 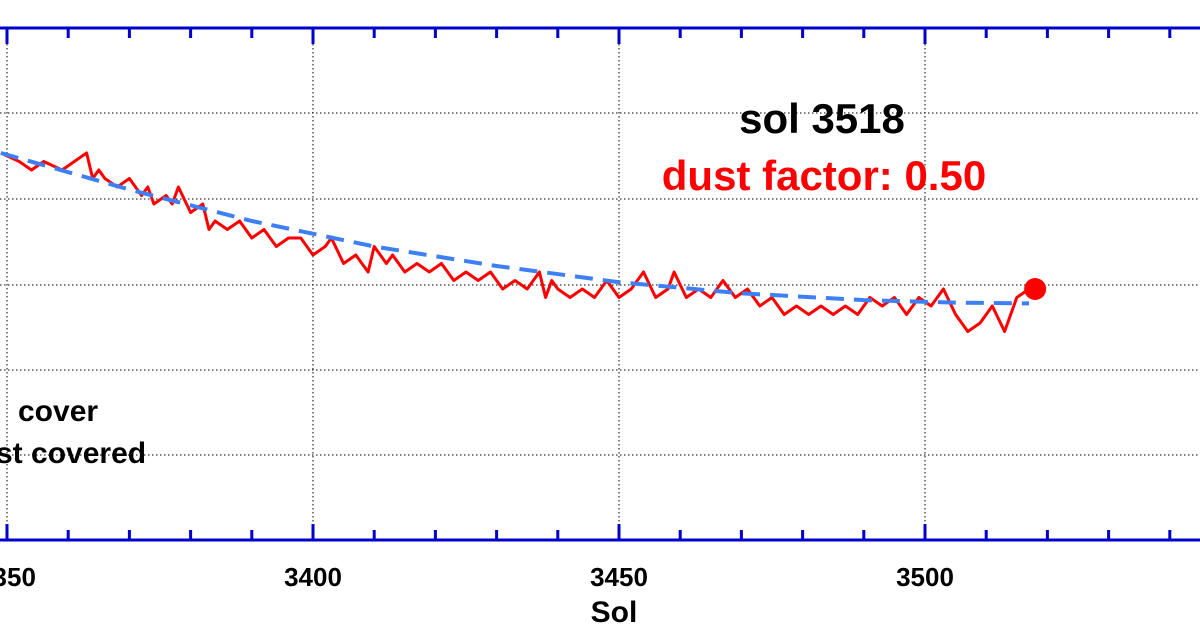 I want to click on legend-text-line-2: st covered, so click(x=73, y=453).